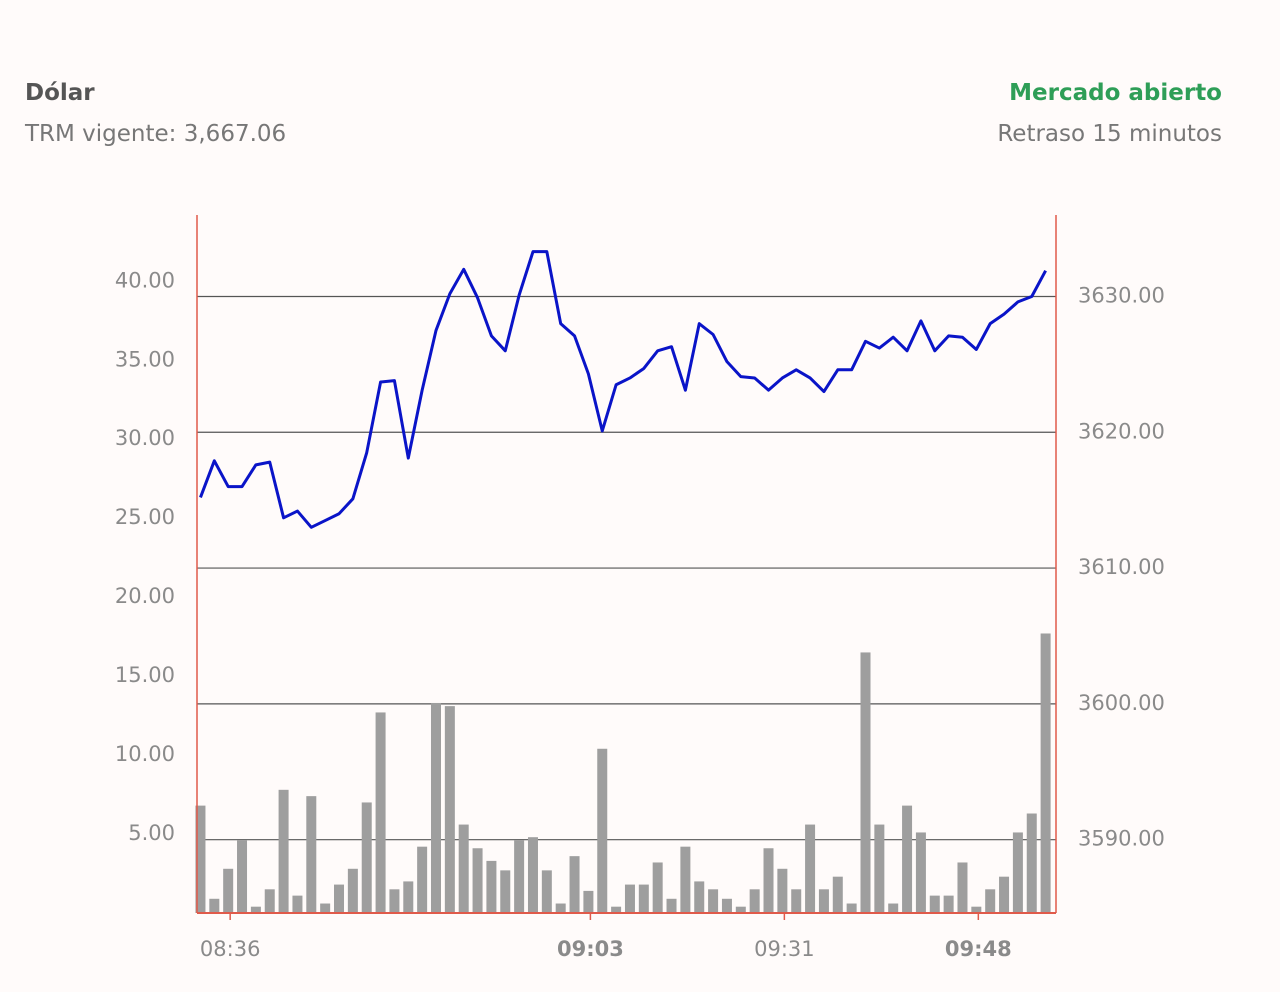  Describe the element at coordinates (590, 949) in the screenshot. I see `x-tick-label: 09:03` at that location.